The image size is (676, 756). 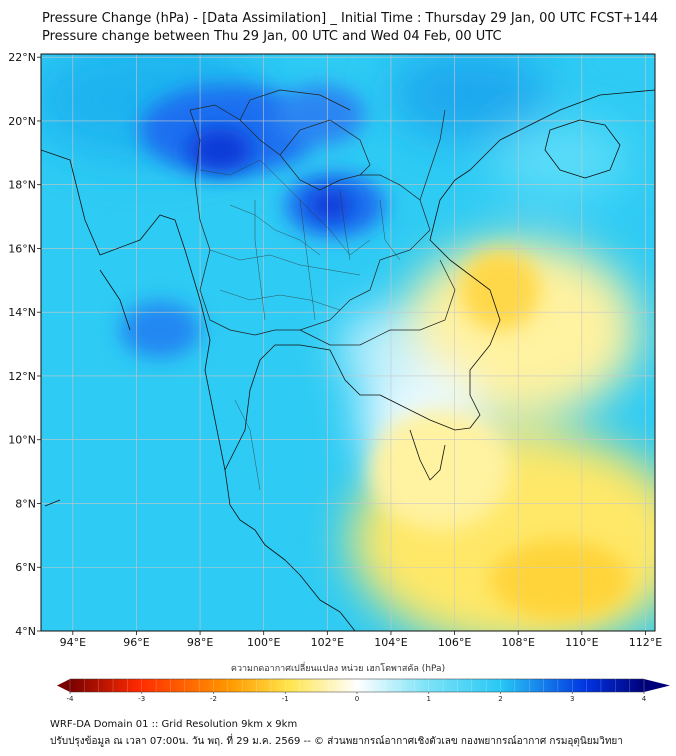 What do you see at coordinates (213, 699) in the screenshot?
I see `colorbar-tick-label: -2` at bounding box center [213, 699].